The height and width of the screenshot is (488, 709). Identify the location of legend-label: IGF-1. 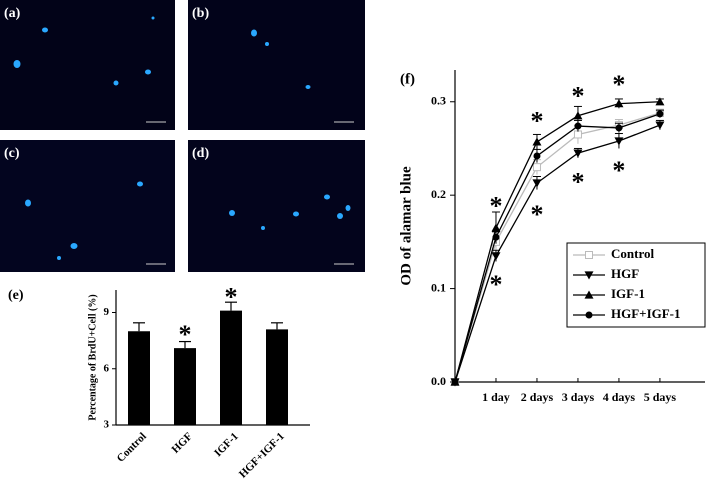
(628, 293).